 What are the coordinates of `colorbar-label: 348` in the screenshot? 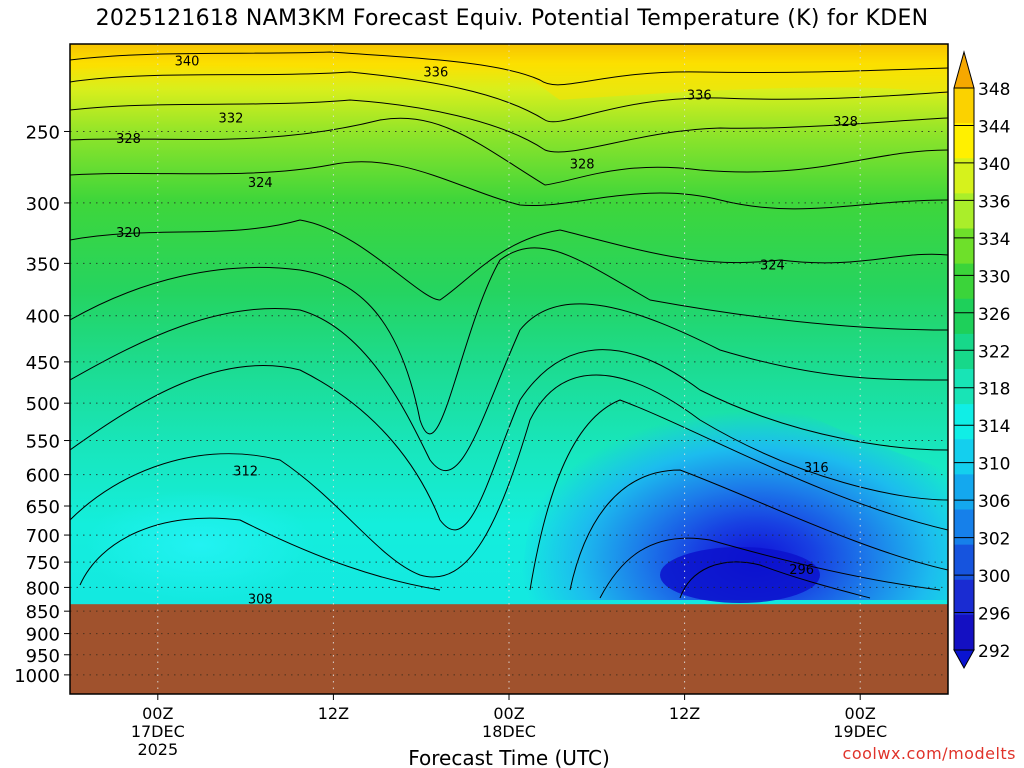 It's located at (994, 90).